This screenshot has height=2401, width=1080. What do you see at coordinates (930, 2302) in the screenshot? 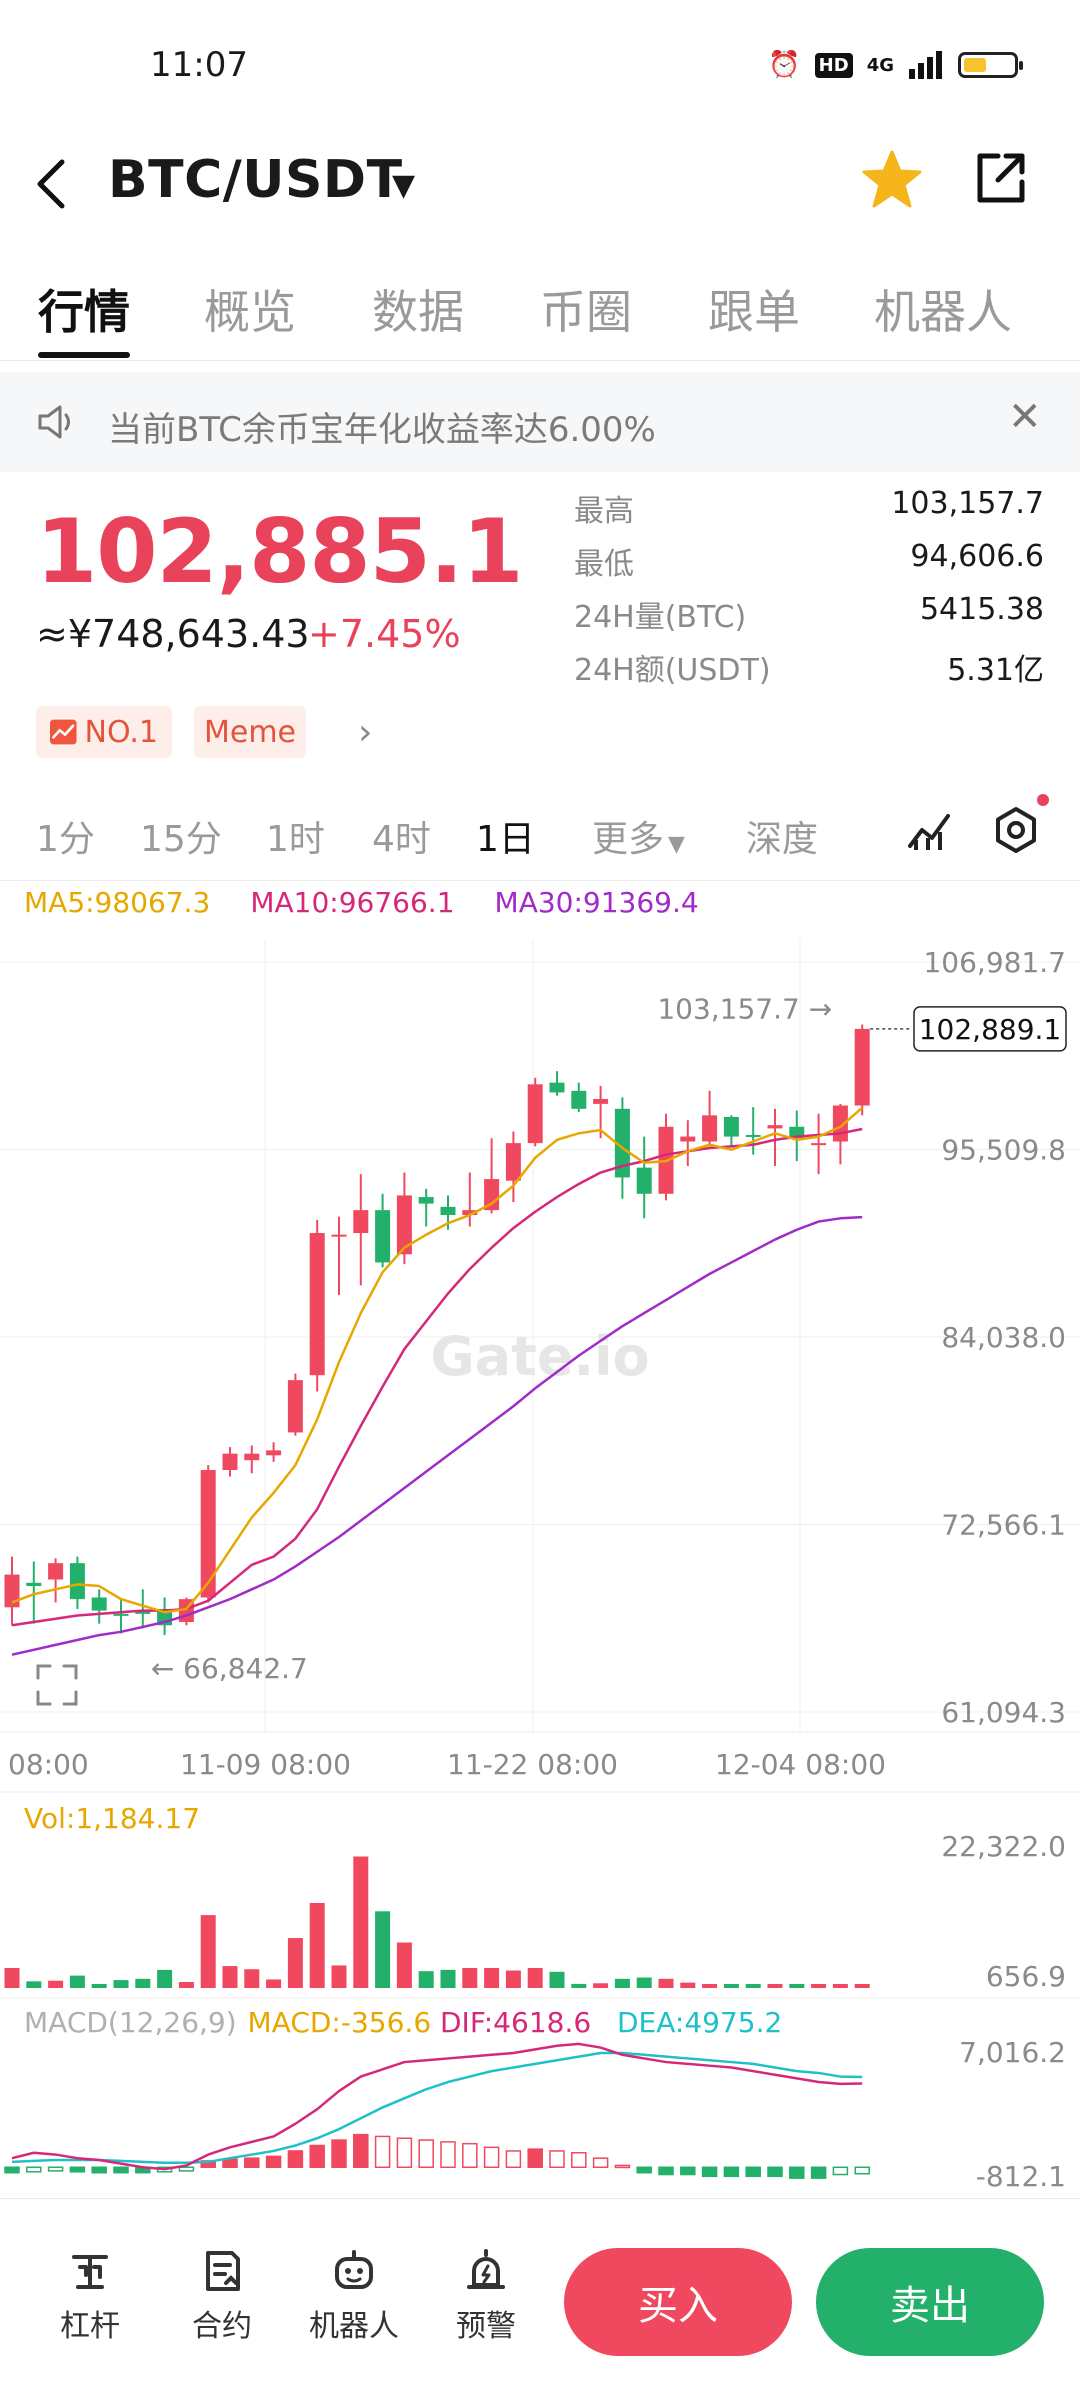
I see `sell-button: 卖出` at bounding box center [930, 2302].